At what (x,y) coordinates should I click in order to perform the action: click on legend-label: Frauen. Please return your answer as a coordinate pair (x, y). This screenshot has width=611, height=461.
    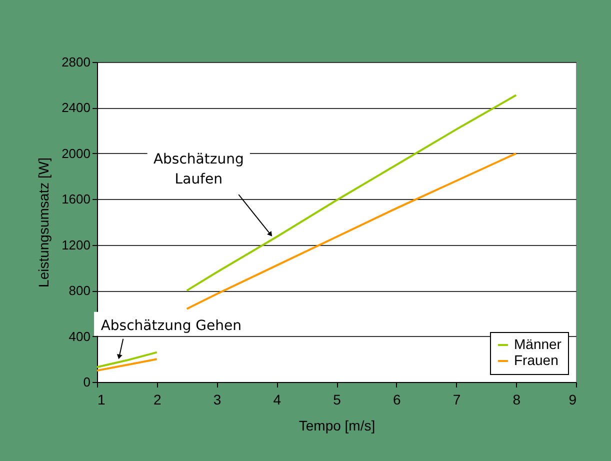
    Looking at the image, I should click on (536, 360).